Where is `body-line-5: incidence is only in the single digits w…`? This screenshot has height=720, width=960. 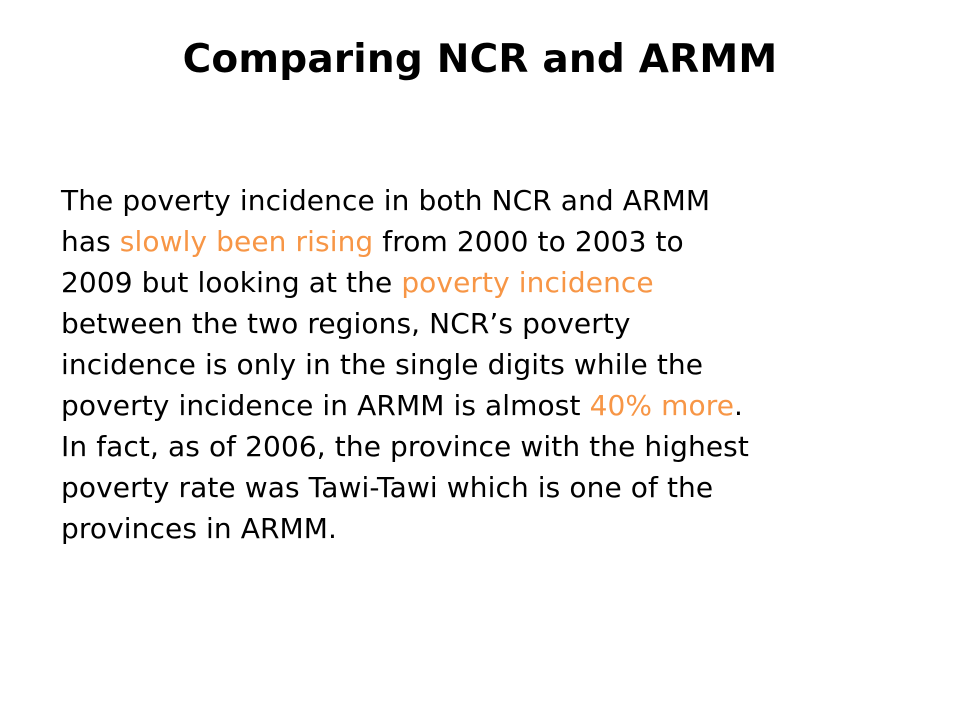
body-line-5: incidence is only in the single digits w… is located at coordinates (382, 364).